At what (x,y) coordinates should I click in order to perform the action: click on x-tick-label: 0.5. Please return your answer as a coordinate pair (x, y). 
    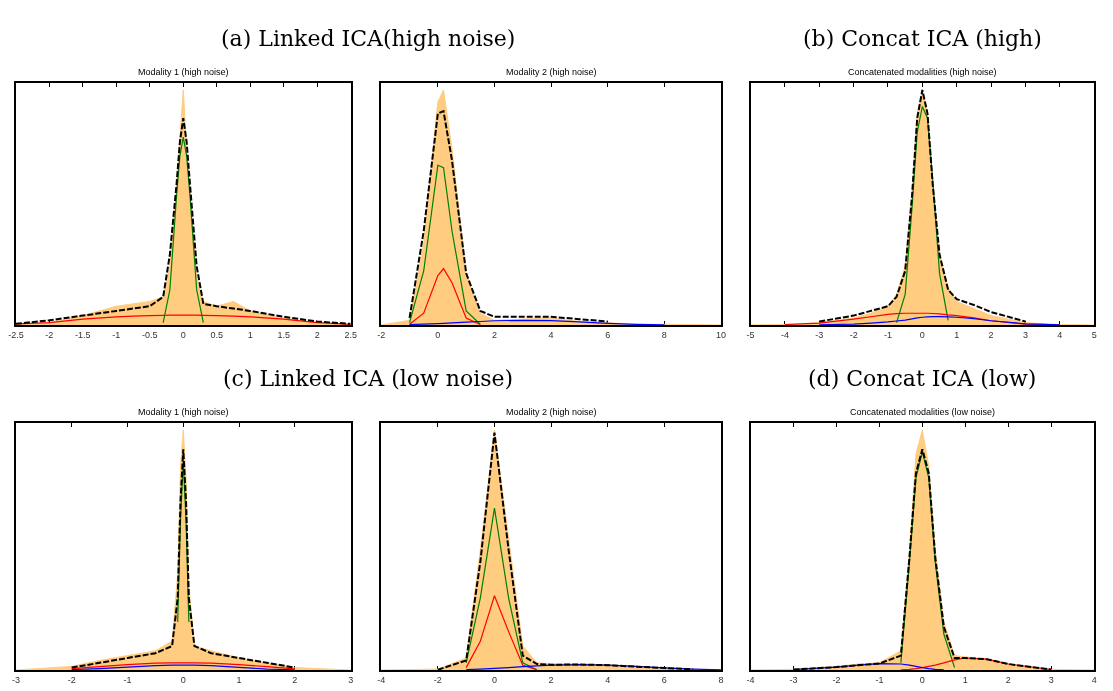
    Looking at the image, I should click on (216, 334).